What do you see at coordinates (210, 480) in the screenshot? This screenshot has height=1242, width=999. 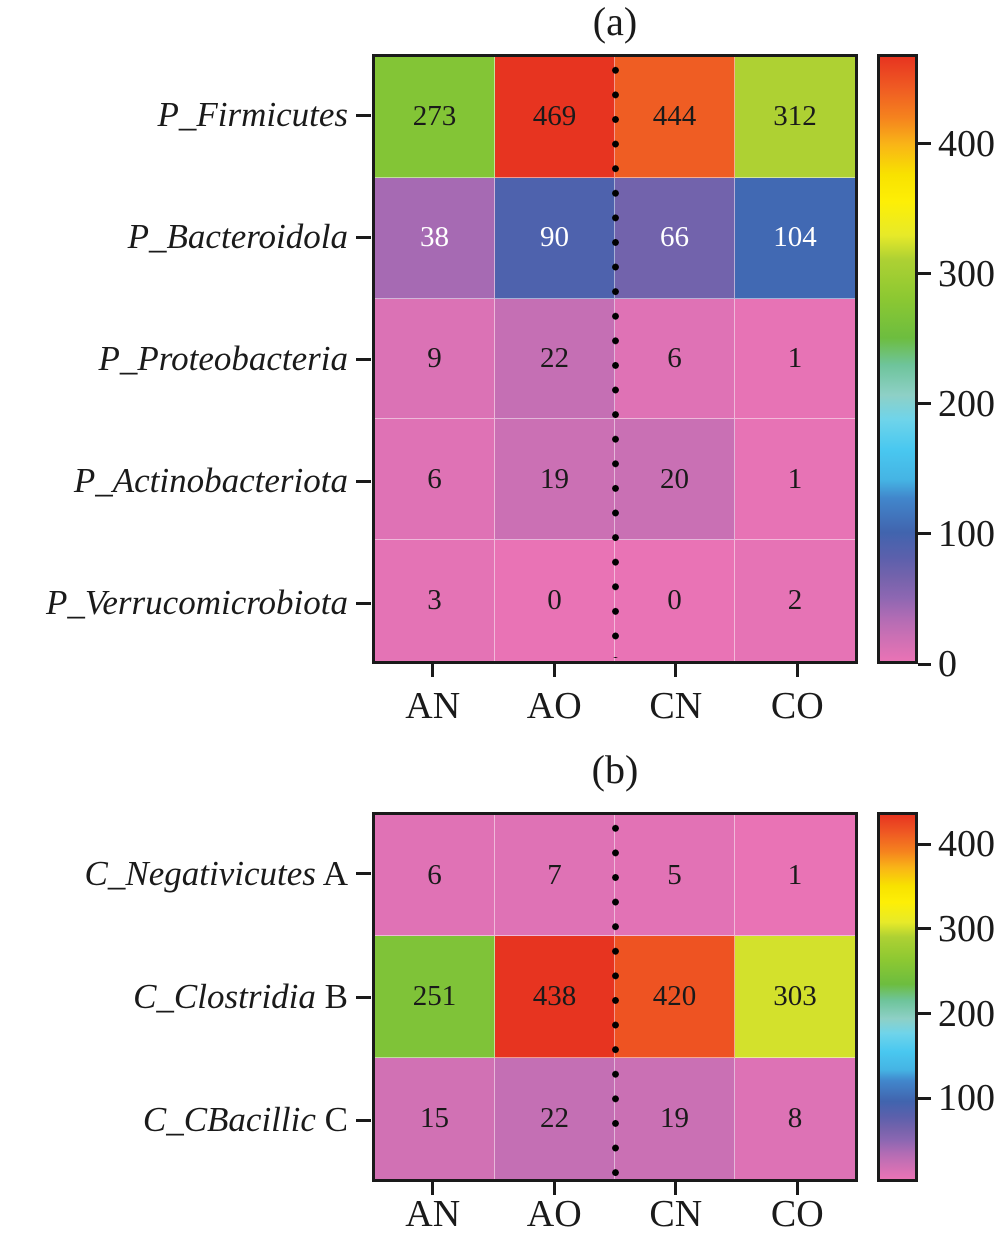 I see `row-label-taxon: P_Actinobacteriota` at bounding box center [210, 480].